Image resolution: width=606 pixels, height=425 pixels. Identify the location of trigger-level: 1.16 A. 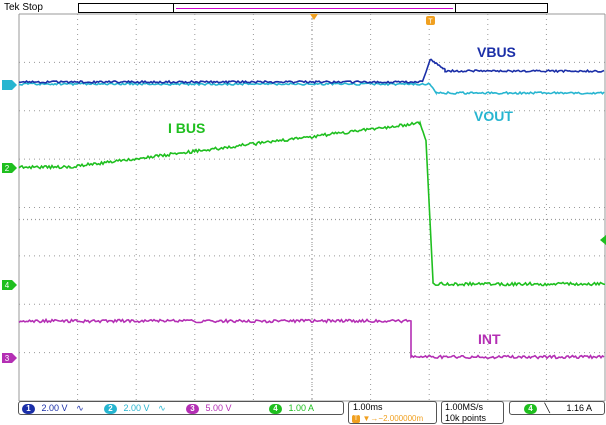
(579, 408).